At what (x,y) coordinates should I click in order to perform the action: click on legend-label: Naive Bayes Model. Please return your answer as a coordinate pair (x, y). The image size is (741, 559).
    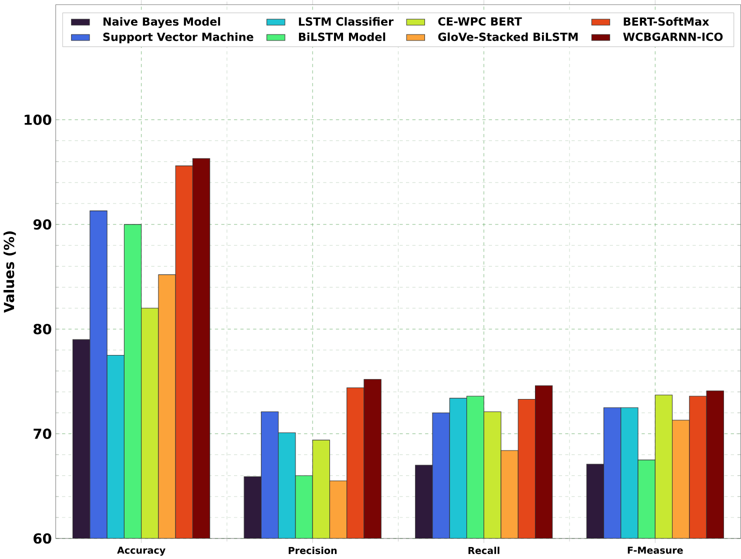
    Looking at the image, I should click on (162, 22).